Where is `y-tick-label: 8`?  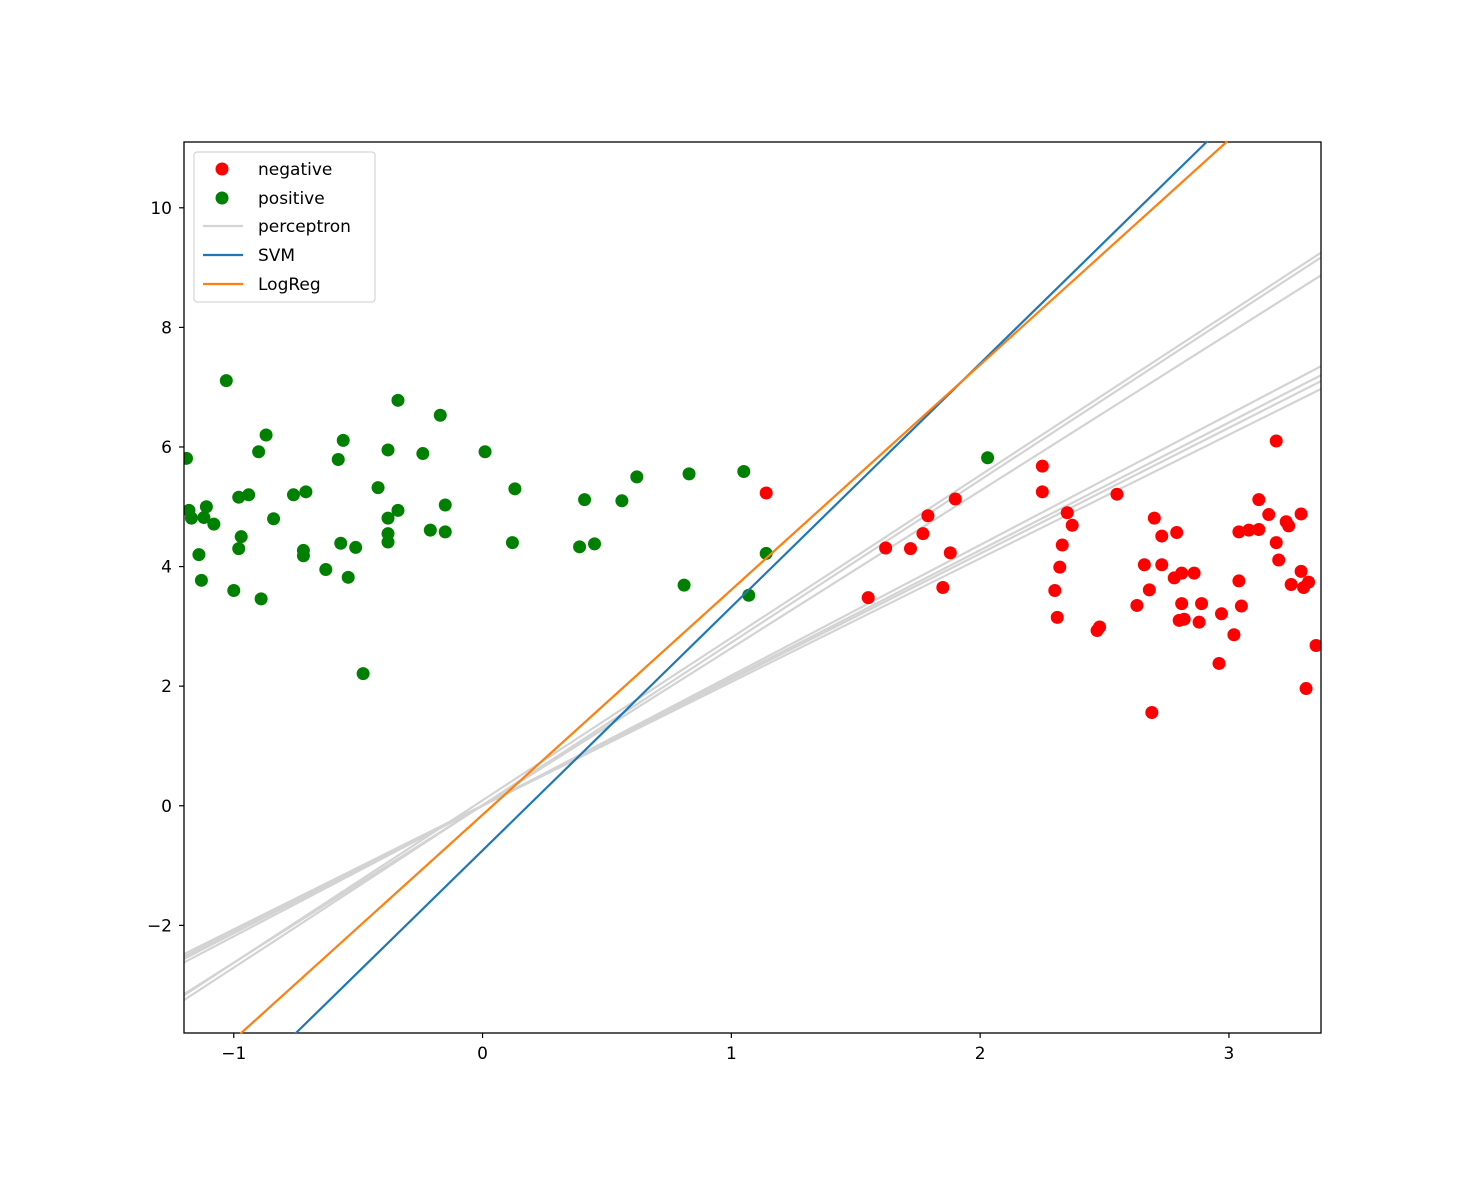 y-tick-label: 8 is located at coordinates (166, 328).